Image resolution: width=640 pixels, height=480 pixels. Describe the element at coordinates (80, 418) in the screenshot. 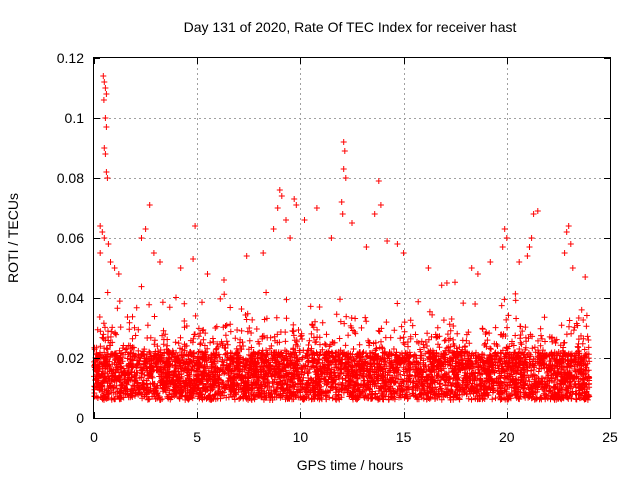

I see `y-tick-label: 0` at that location.